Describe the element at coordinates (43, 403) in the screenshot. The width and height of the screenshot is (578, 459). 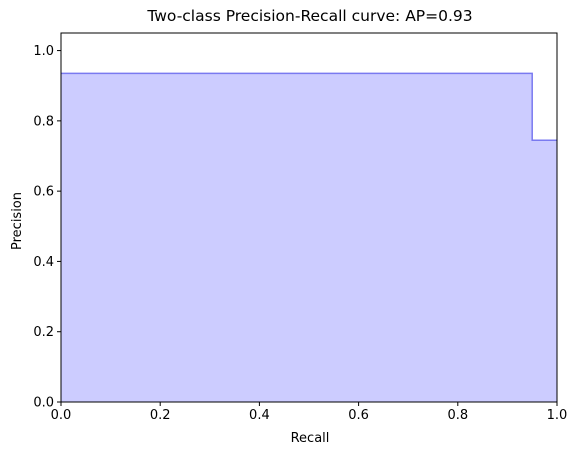
I see `y-tick-label: 0.0` at that location.